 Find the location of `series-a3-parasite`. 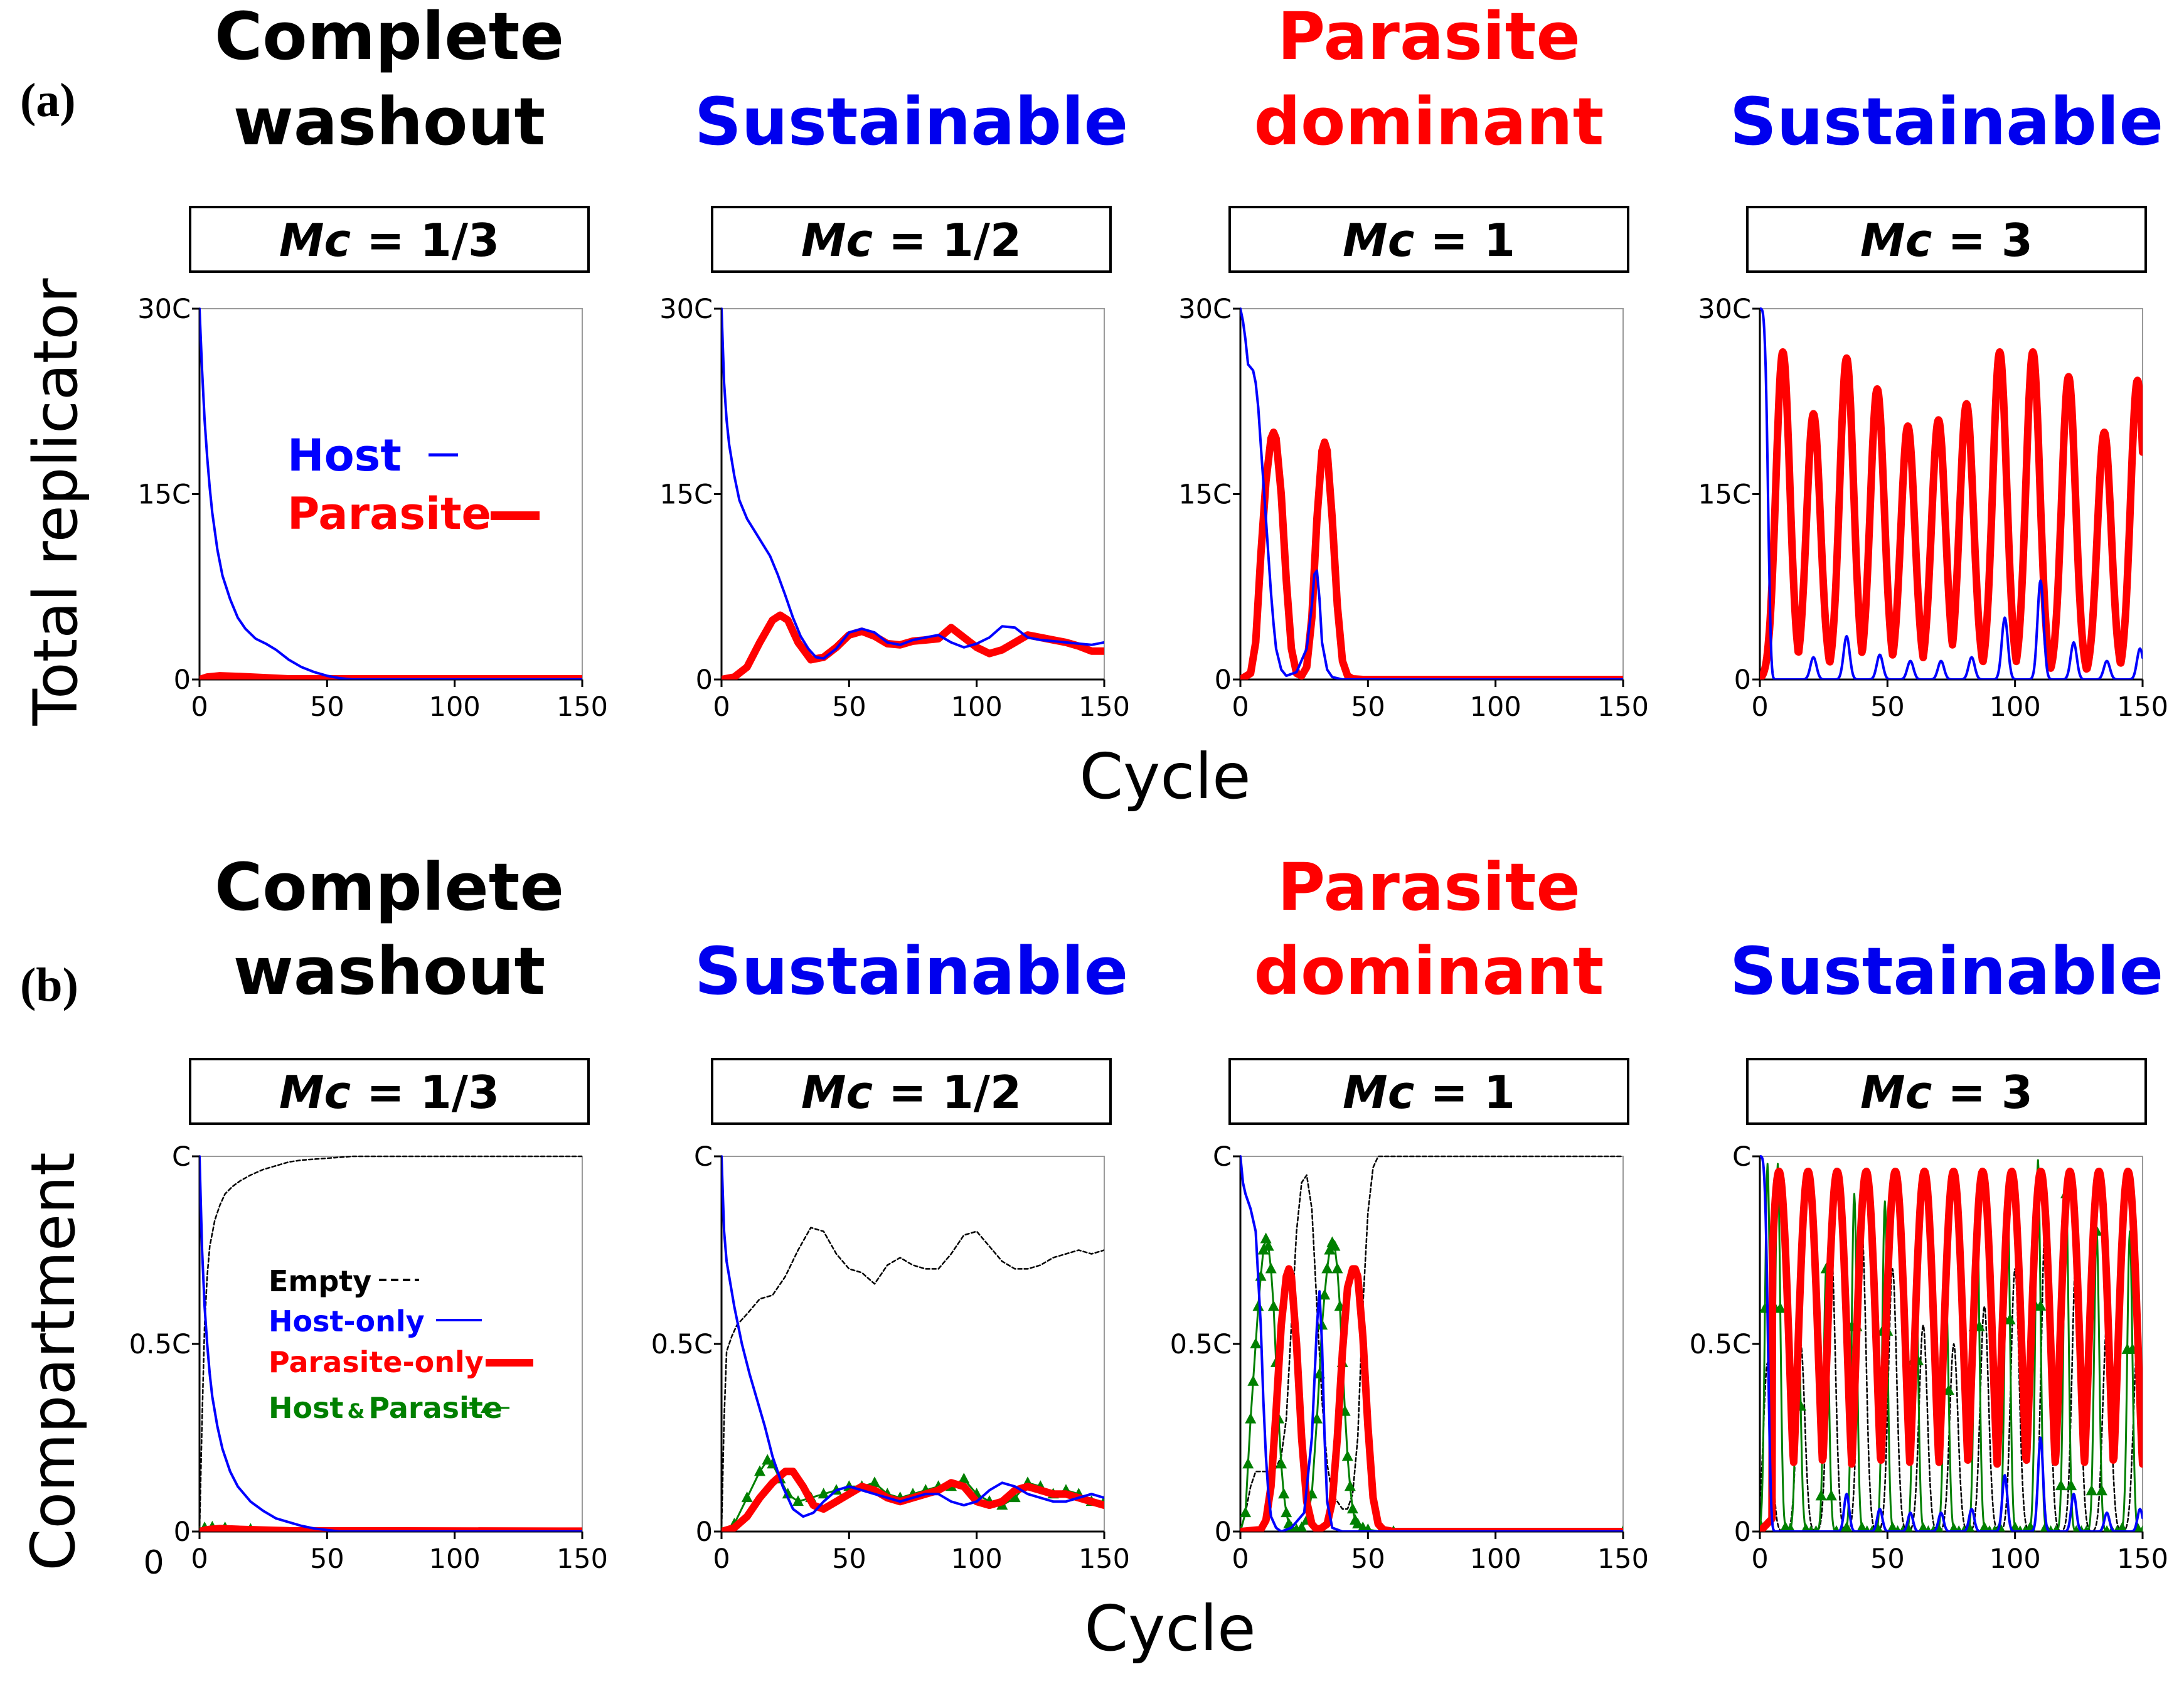

series-a3-parasite is located at coordinates (1431, 554).